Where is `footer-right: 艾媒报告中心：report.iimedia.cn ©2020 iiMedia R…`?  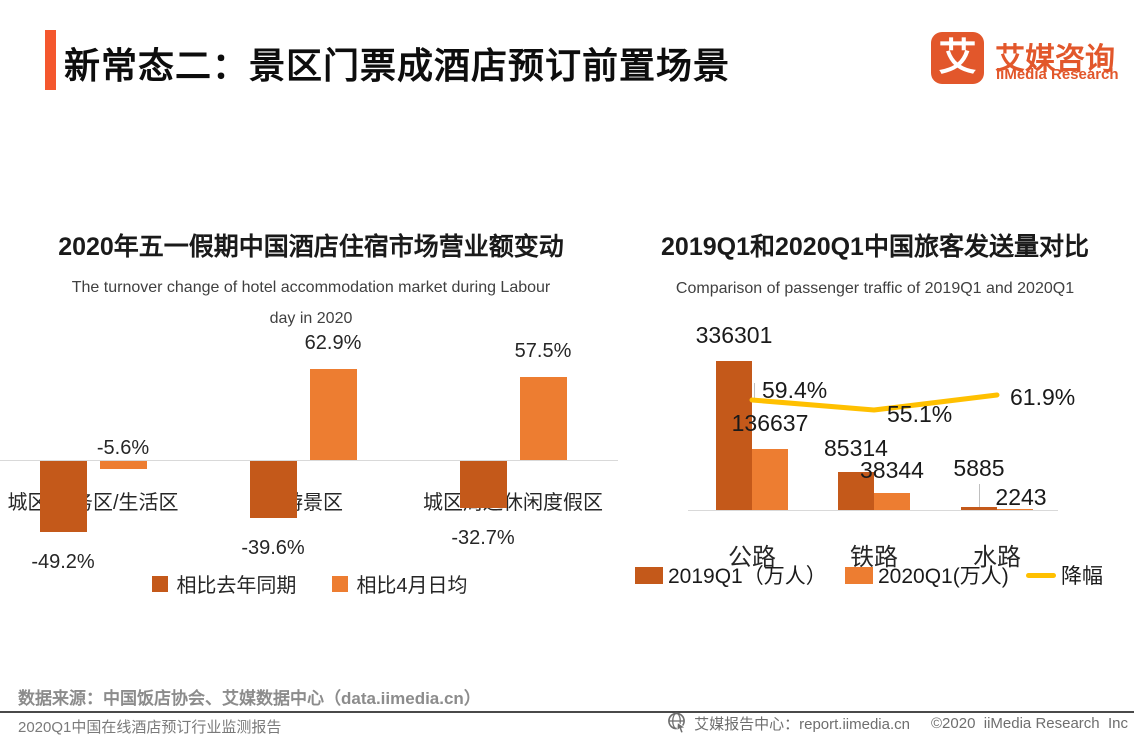 footer-right: 艾媒报告中心：report.iimedia.cn ©2020 iiMedia R… is located at coordinates (897, 723).